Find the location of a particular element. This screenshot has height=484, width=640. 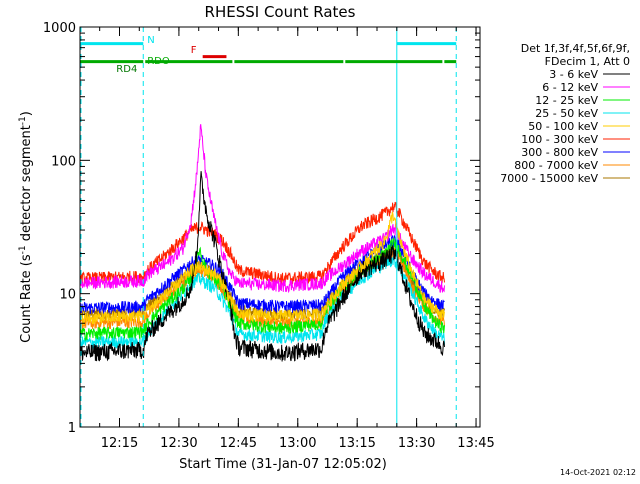

legend-label-6: 300 - 800 keV is located at coordinates (559, 152).